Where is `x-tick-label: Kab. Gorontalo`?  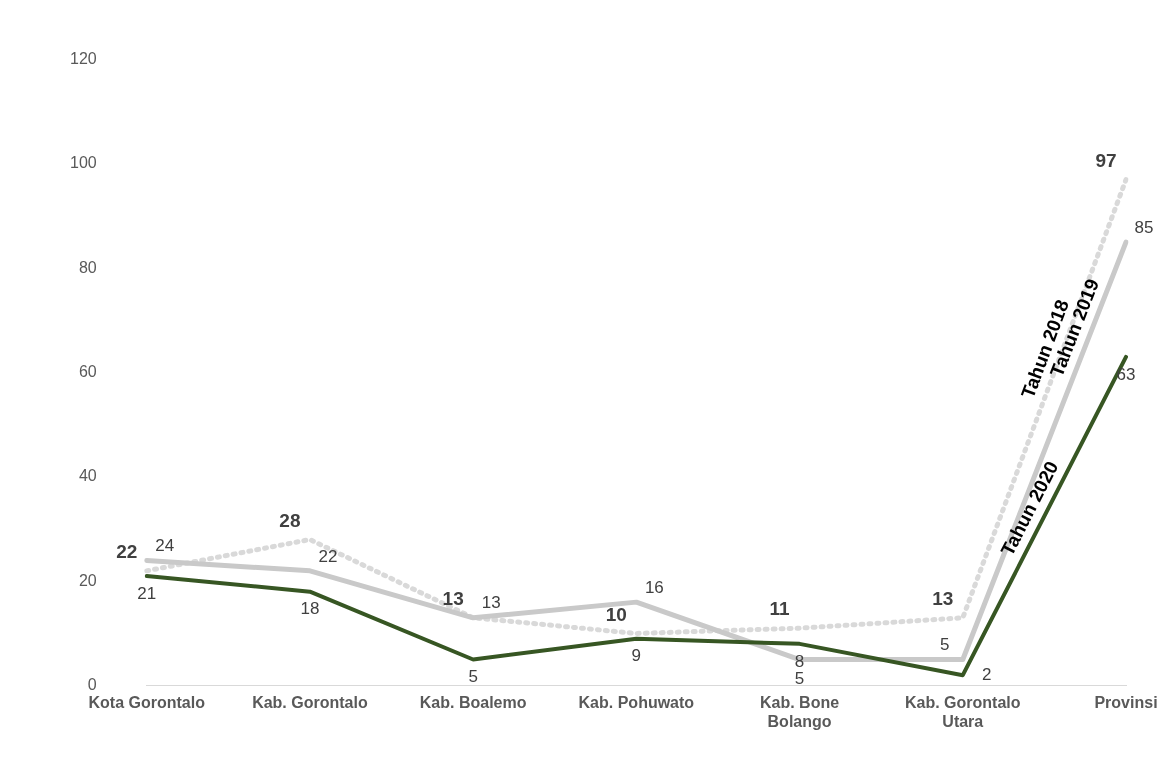 x-tick-label: Kab. Gorontalo is located at coordinates (310, 702).